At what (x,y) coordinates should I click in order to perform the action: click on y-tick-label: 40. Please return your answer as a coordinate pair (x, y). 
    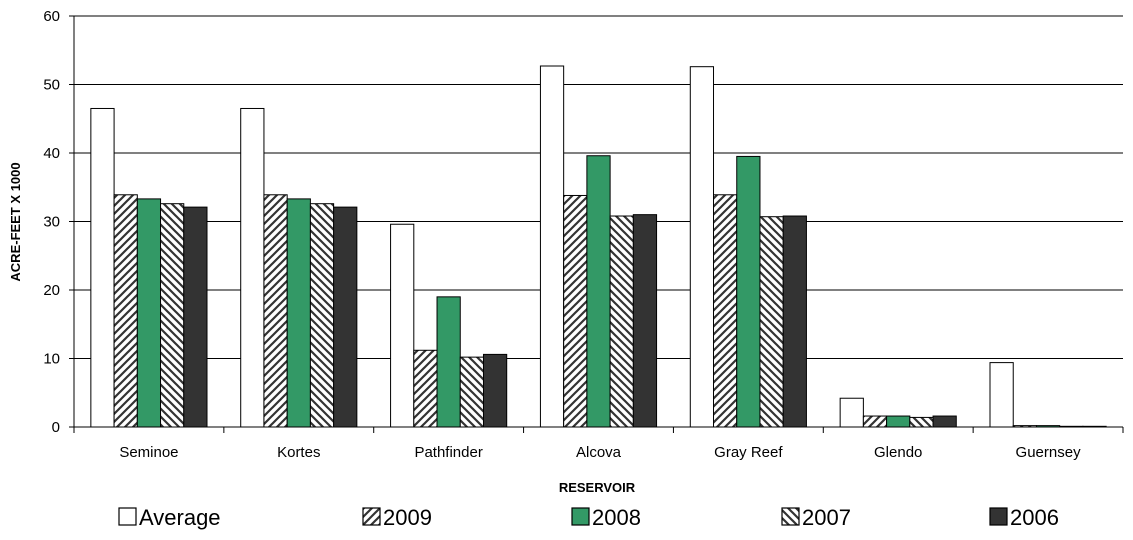
    Looking at the image, I should click on (51, 153).